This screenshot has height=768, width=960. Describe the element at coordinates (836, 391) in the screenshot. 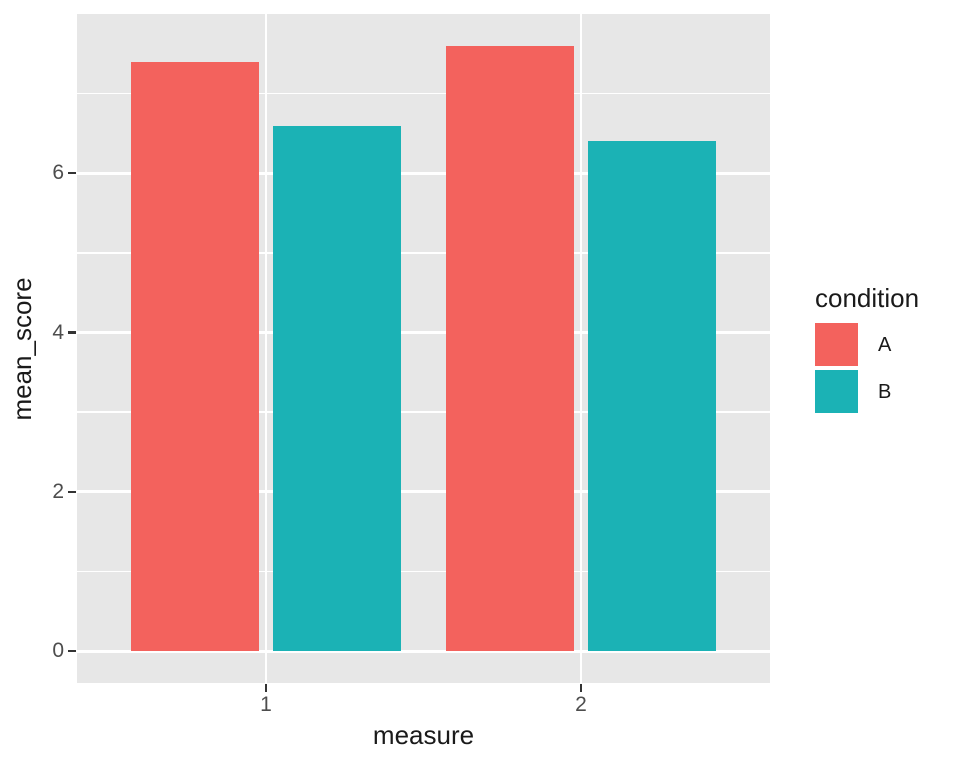

I see `legend-key-B` at that location.